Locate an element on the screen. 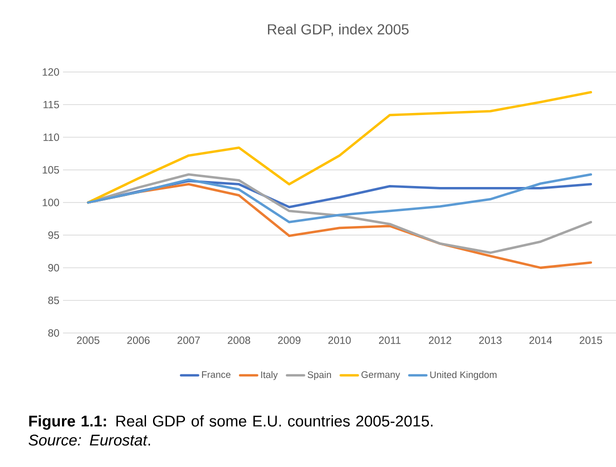 This screenshot has height=467, width=616. y-tick-label: 100 is located at coordinates (51, 202).